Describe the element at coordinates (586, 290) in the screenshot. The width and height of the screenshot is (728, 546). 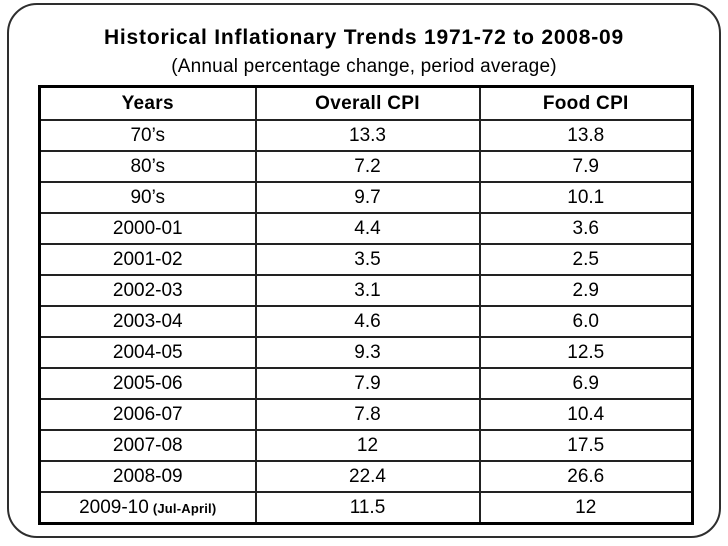
I see `food-cpi-cell: 2.9` at that location.